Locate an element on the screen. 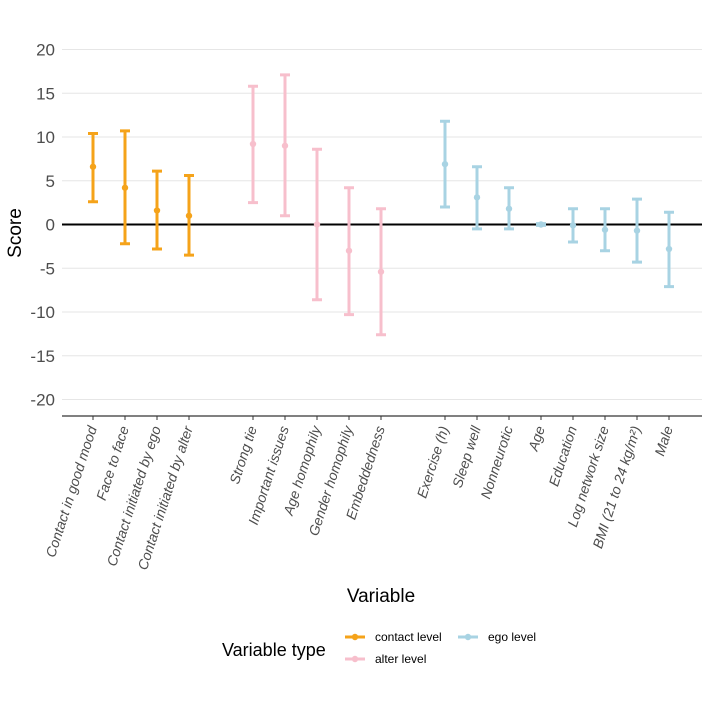  legend-label: contact level is located at coordinates (408, 637).